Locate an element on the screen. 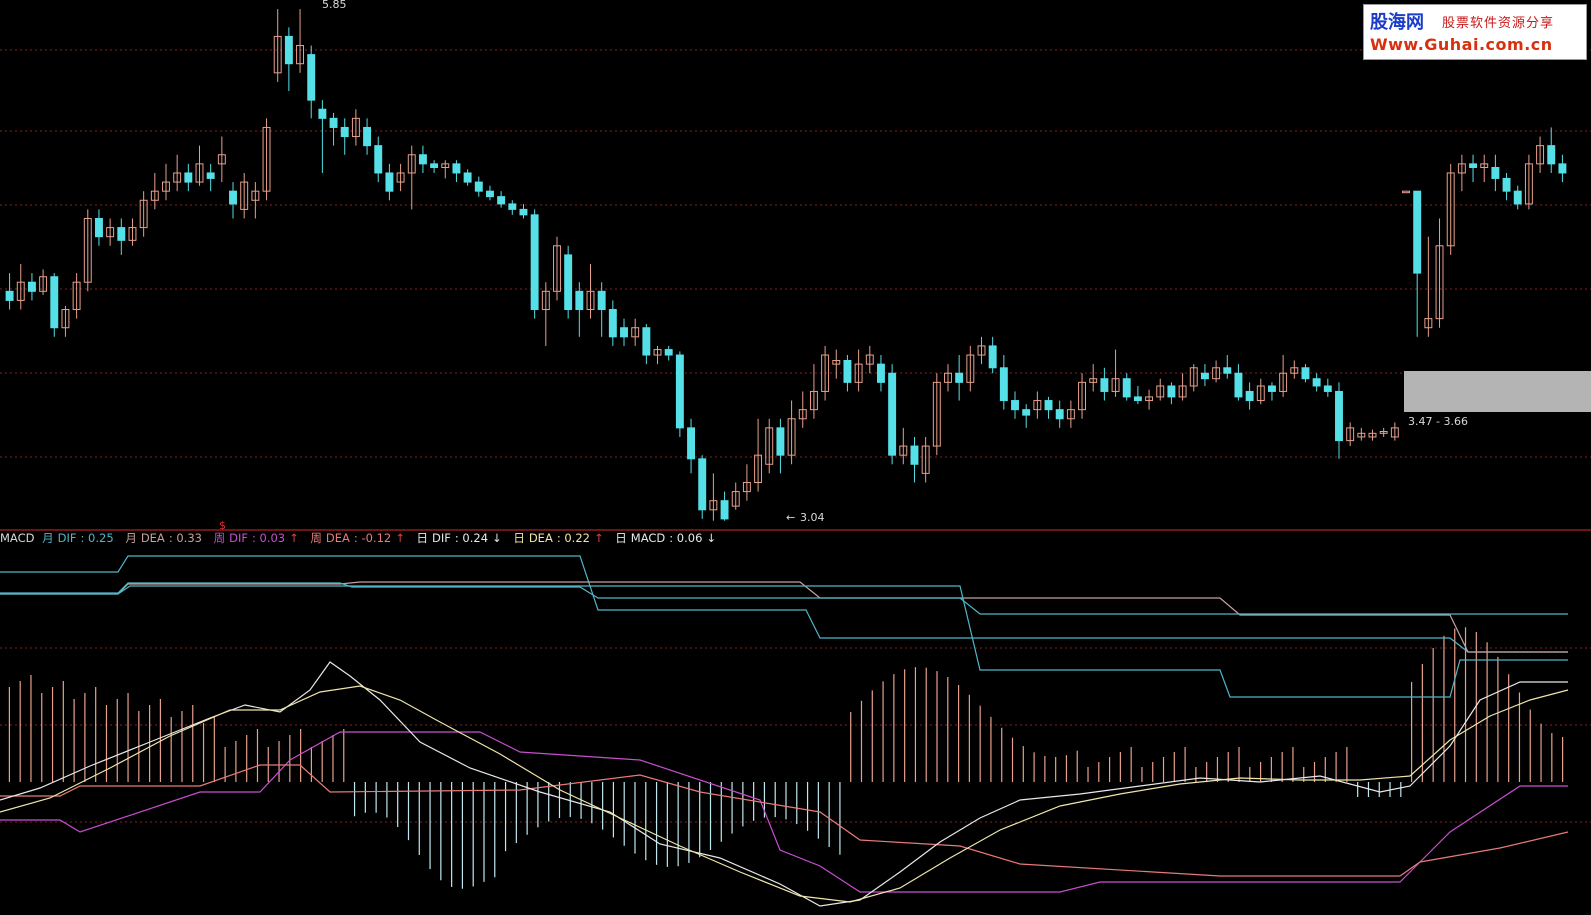  legend-value: -0.12 is located at coordinates (376, 538).